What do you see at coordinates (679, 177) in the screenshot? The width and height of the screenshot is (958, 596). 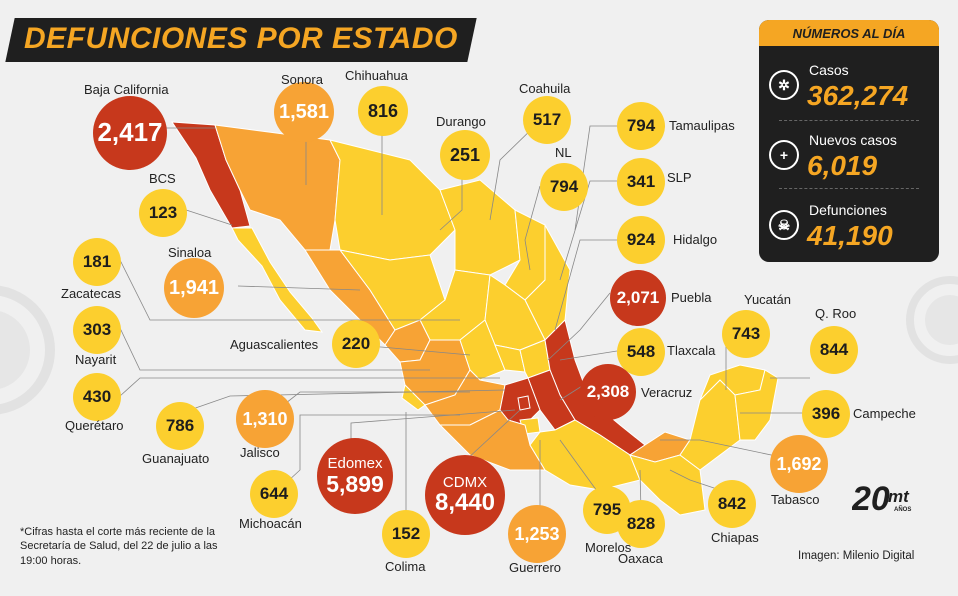 I see `label-slp: SLP` at bounding box center [679, 177].